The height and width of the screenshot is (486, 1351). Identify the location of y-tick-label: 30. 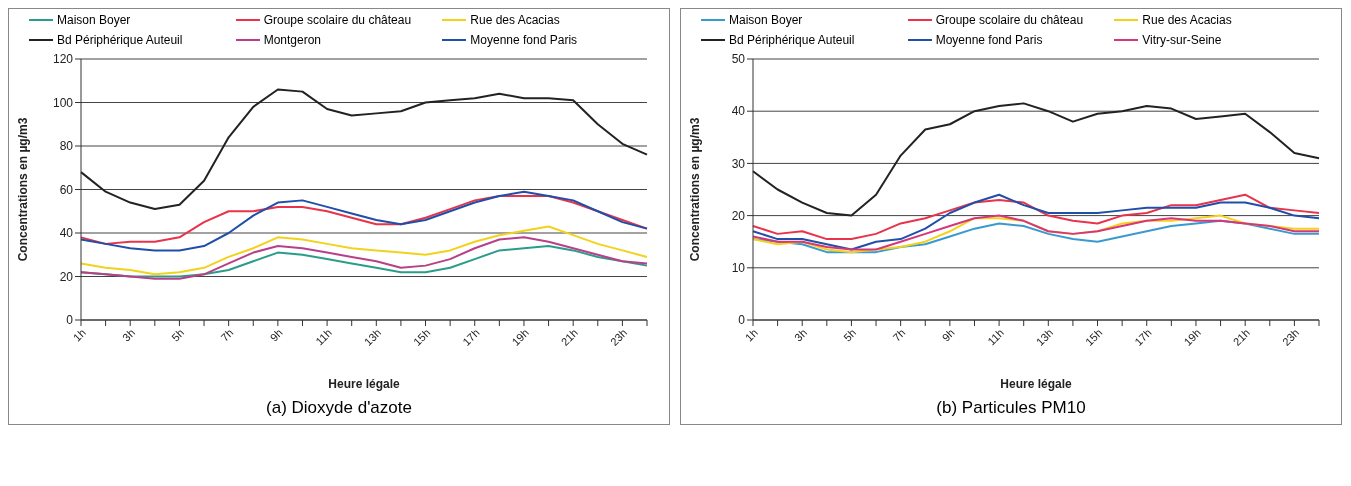
(738, 163).